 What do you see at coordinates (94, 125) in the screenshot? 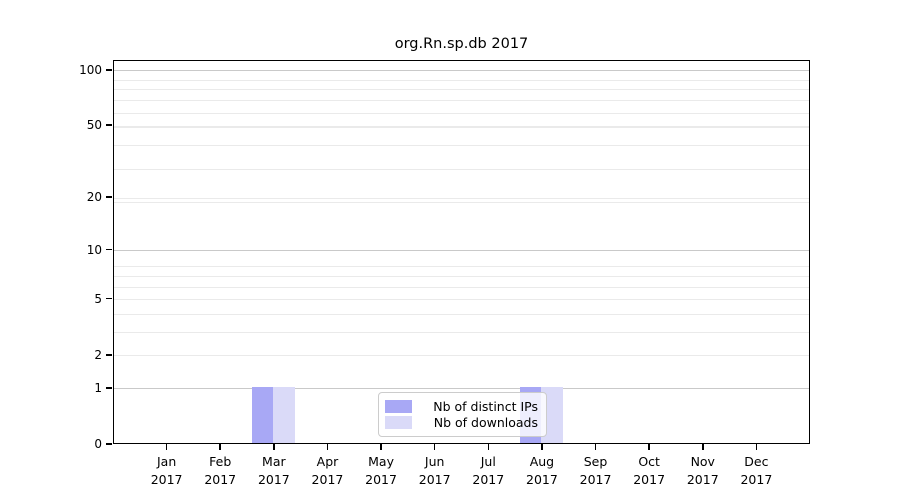
I see `y-tick-label: 50` at bounding box center [94, 125].